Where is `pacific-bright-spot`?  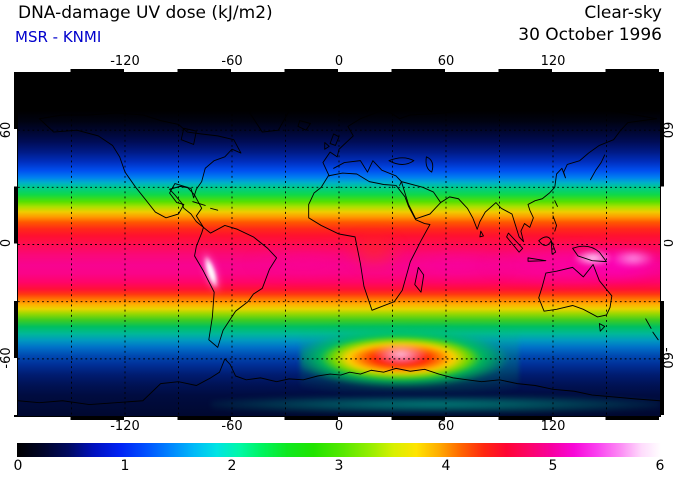
pacific-bright-spot is located at coordinates (633, 258).